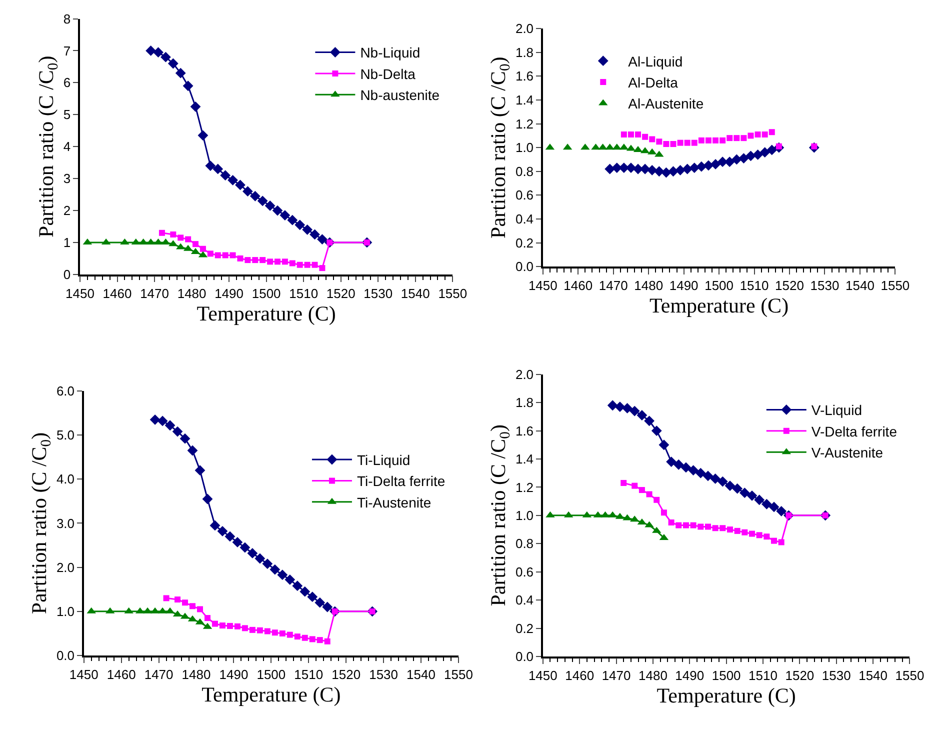 This screenshot has height=735, width=948. I want to click on y-tick-label: 6.0, so click(65, 391).